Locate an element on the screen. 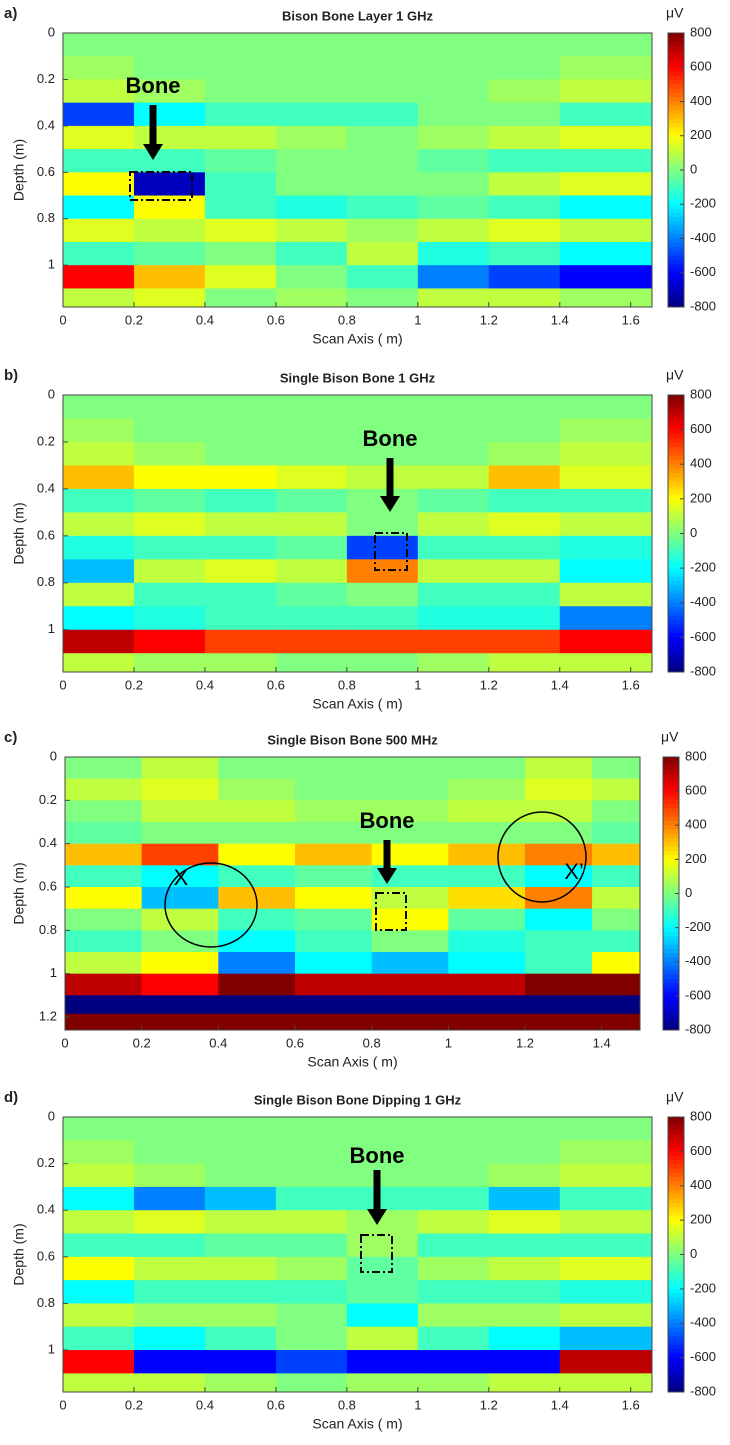 The height and width of the screenshot is (1445, 730). x-tick-label: 0.8 is located at coordinates (347, 684).